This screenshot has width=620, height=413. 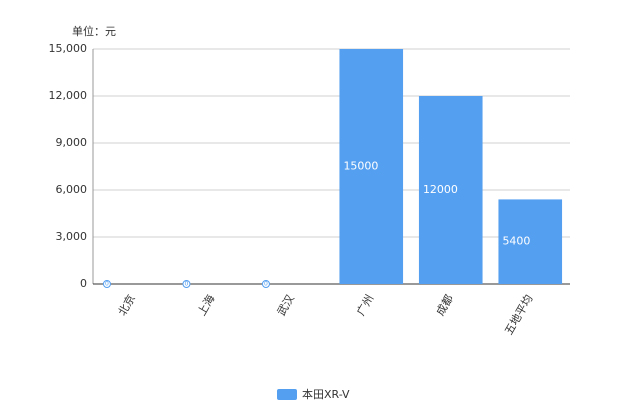 I want to click on value-label: 5400, so click(x=516, y=241).